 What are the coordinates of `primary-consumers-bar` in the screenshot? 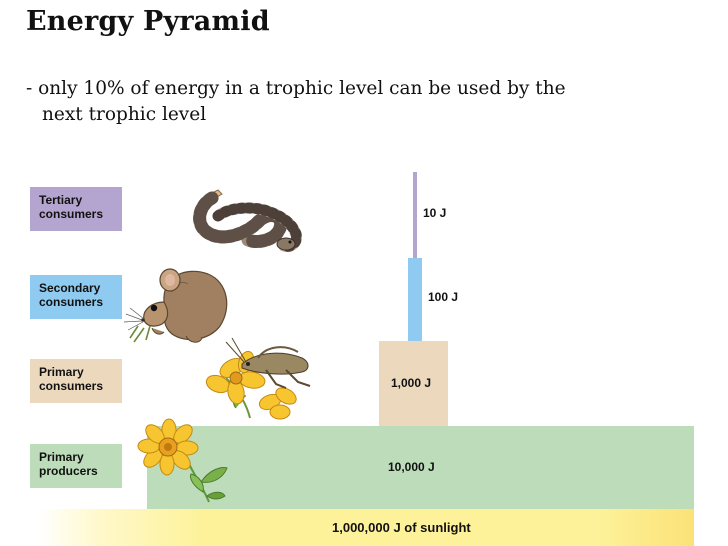 It's located at (413, 383).